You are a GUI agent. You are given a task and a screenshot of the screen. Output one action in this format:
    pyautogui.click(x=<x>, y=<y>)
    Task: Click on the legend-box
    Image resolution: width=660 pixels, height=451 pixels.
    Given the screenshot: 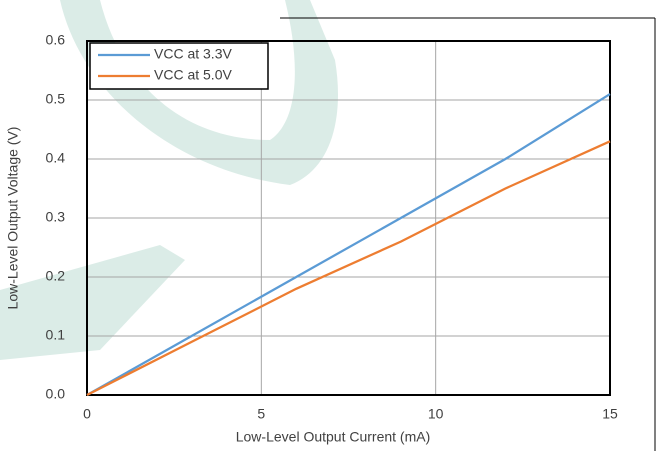 What is the action you would take?
    pyautogui.click(x=179, y=66)
    